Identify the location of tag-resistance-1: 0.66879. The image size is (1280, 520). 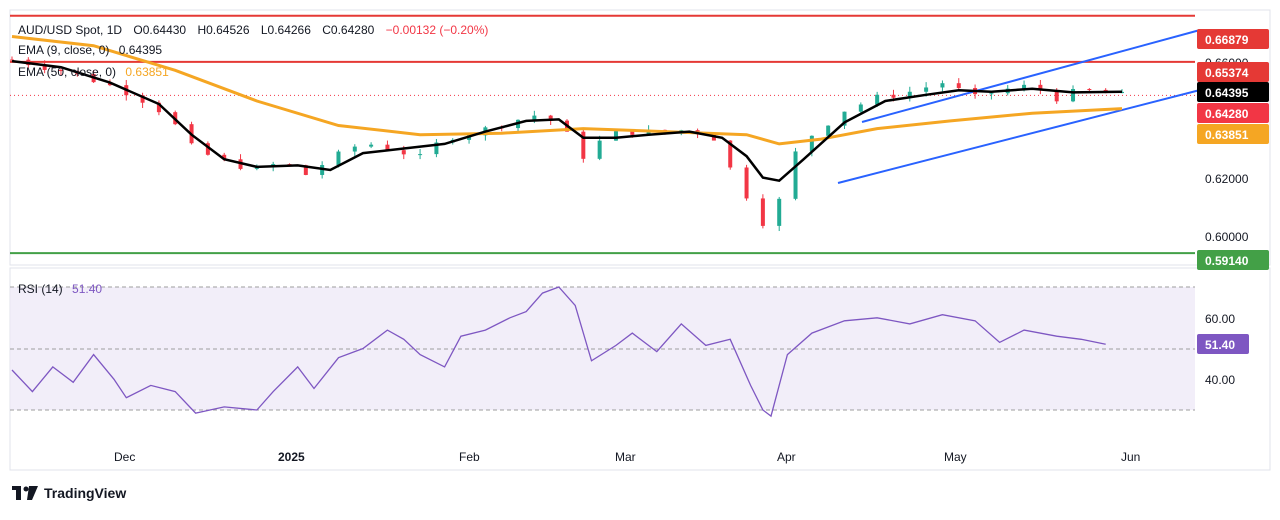
(1233, 39).